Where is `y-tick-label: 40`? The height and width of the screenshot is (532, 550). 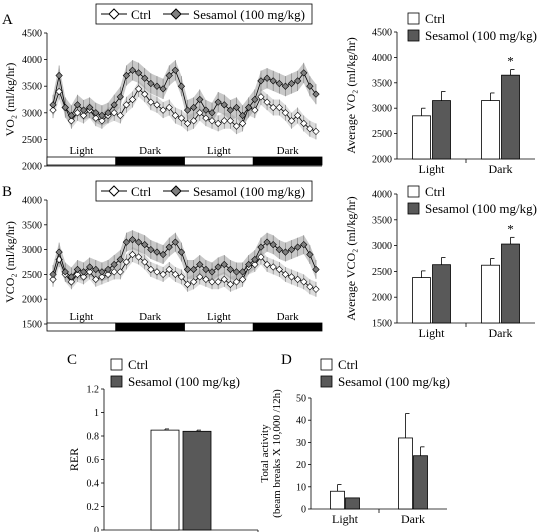
y-tick-label: 40 is located at coordinates (301, 421).